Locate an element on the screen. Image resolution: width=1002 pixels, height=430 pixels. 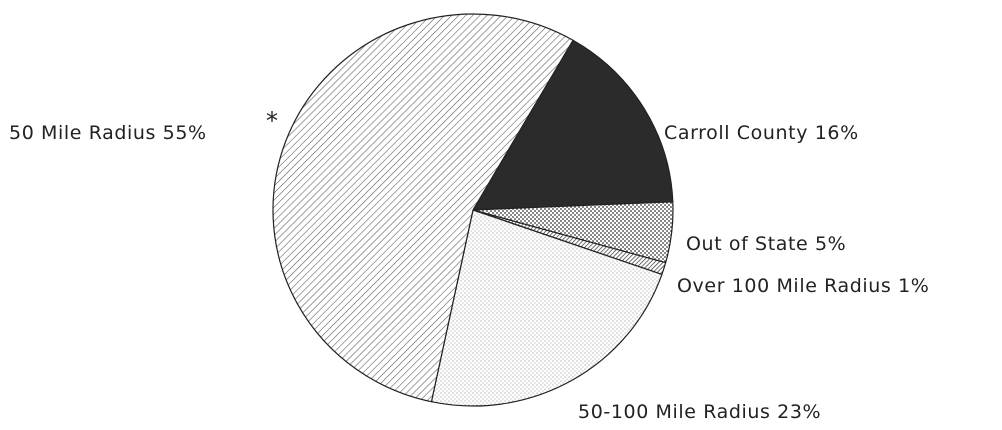
slice-label-1: Carroll County 16% is located at coordinates (761, 133).